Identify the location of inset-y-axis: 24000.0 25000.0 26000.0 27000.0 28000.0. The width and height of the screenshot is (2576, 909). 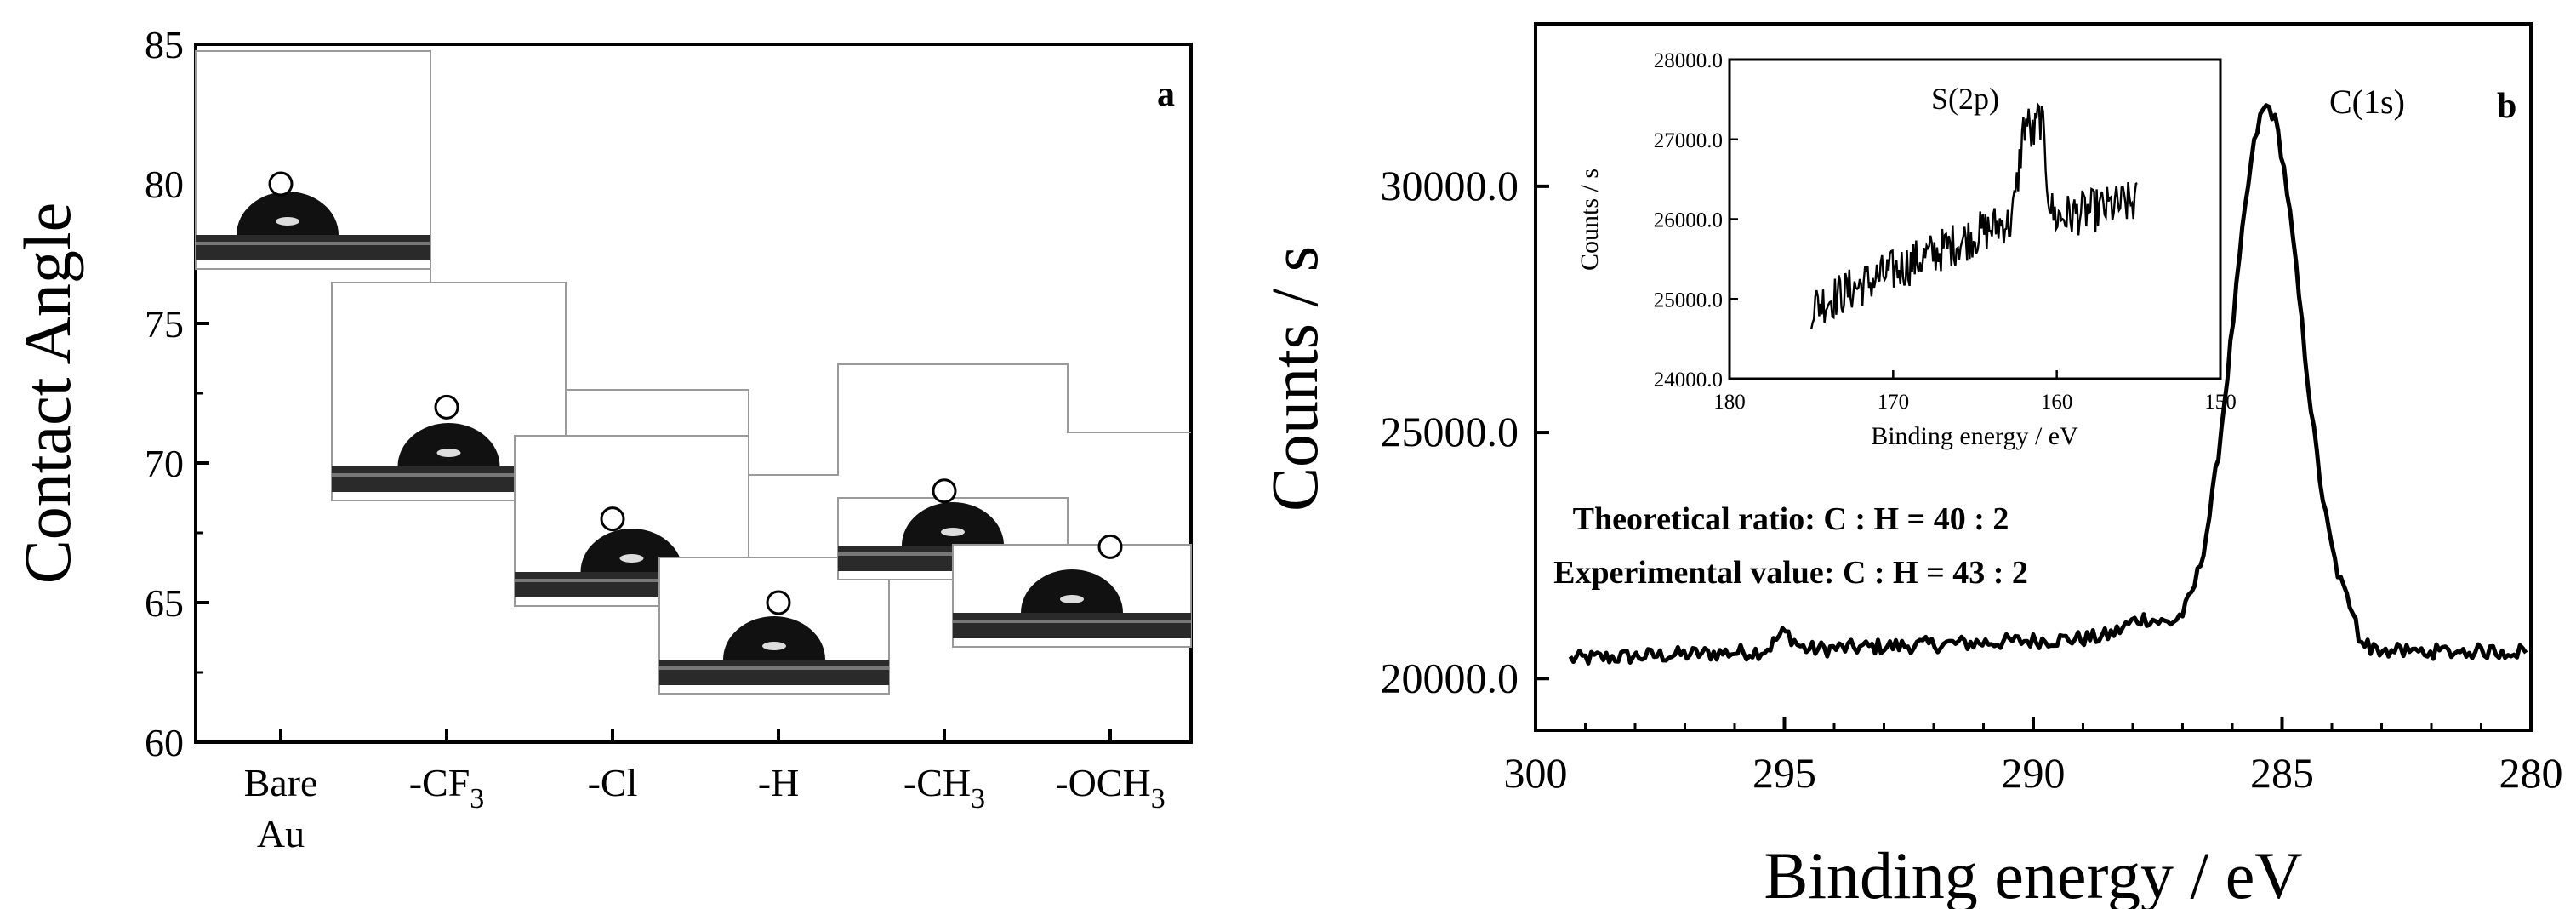
(1696, 220).